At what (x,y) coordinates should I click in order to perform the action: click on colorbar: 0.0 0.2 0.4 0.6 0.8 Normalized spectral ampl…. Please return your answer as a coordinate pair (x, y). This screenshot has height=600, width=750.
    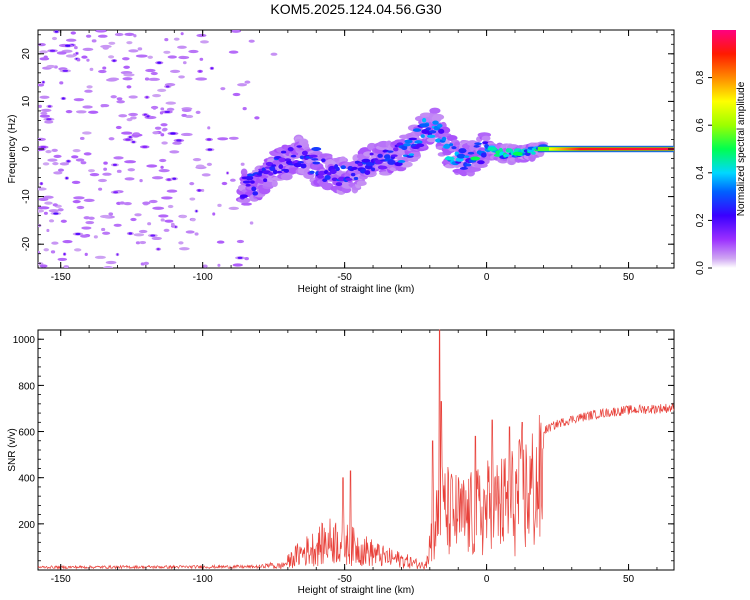
    Looking at the image, I should click on (721, 152).